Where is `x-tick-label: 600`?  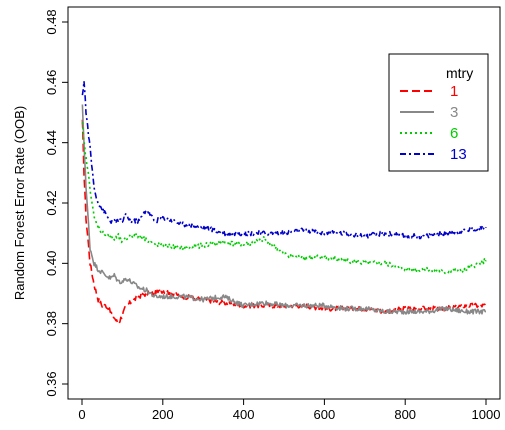 x-tick-label: 600 is located at coordinates (325, 414).